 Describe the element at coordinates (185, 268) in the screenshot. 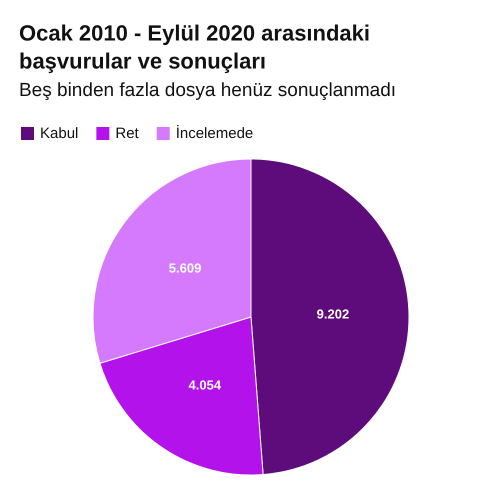

I see `data-label: 5.609` at that location.